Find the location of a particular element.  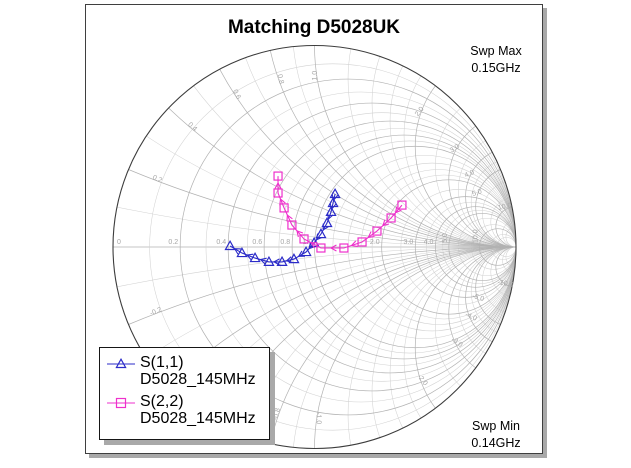

trace-s11 is located at coordinates (282, 227).